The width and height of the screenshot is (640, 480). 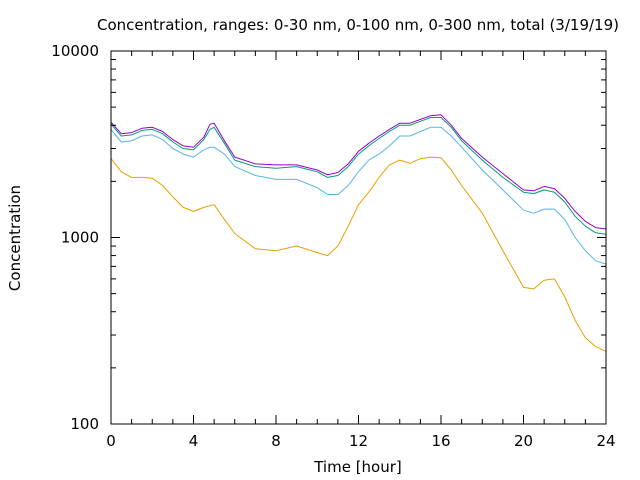 What do you see at coordinates (523, 441) in the screenshot?
I see `x-tick-label: 20` at bounding box center [523, 441].